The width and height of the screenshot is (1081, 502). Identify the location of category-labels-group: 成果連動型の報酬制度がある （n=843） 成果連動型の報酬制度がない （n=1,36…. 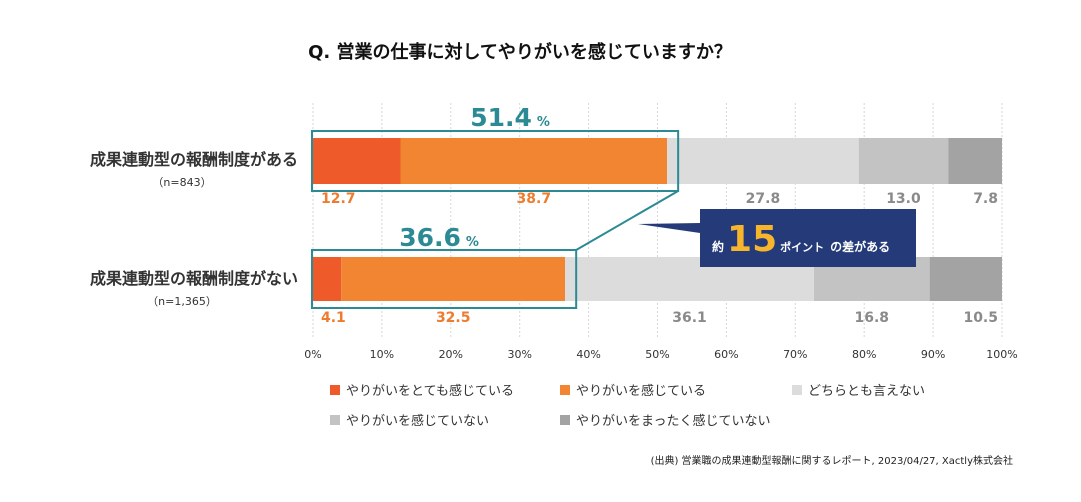
(194, 229).